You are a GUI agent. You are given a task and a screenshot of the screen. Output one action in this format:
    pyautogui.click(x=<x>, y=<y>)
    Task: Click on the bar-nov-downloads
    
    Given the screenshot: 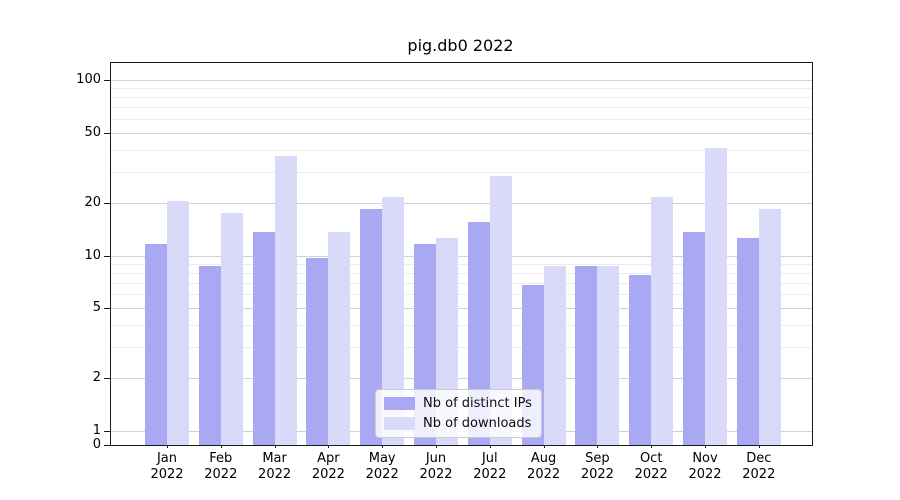 What is the action you would take?
    pyautogui.click(x=716, y=296)
    